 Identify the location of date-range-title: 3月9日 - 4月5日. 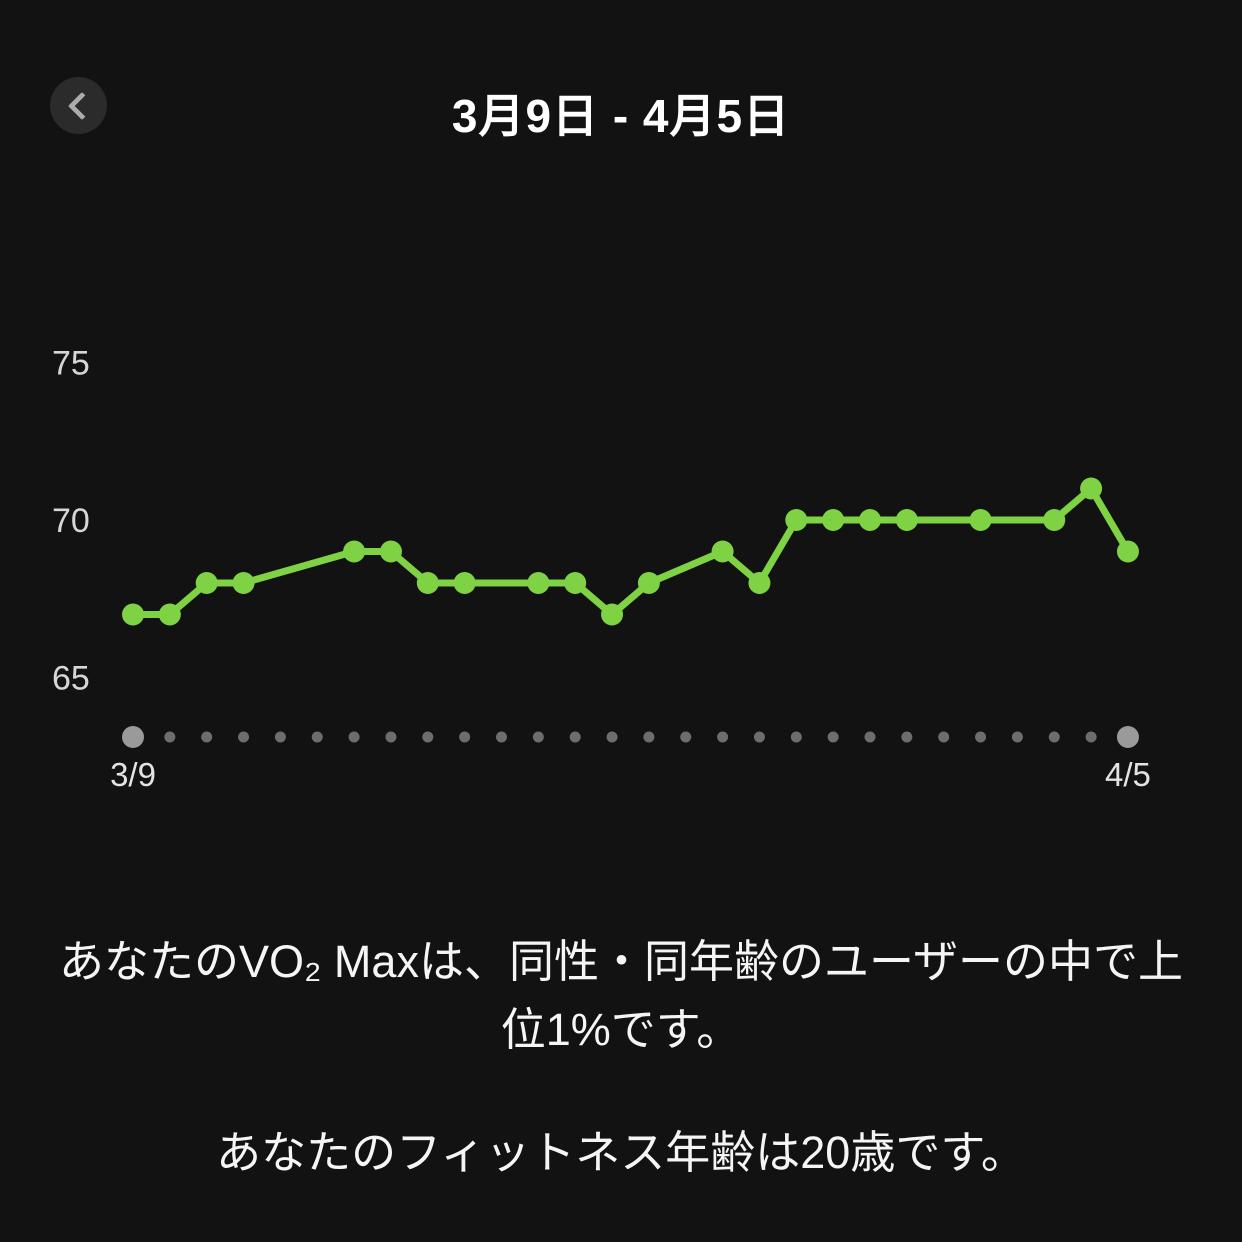
(621, 116).